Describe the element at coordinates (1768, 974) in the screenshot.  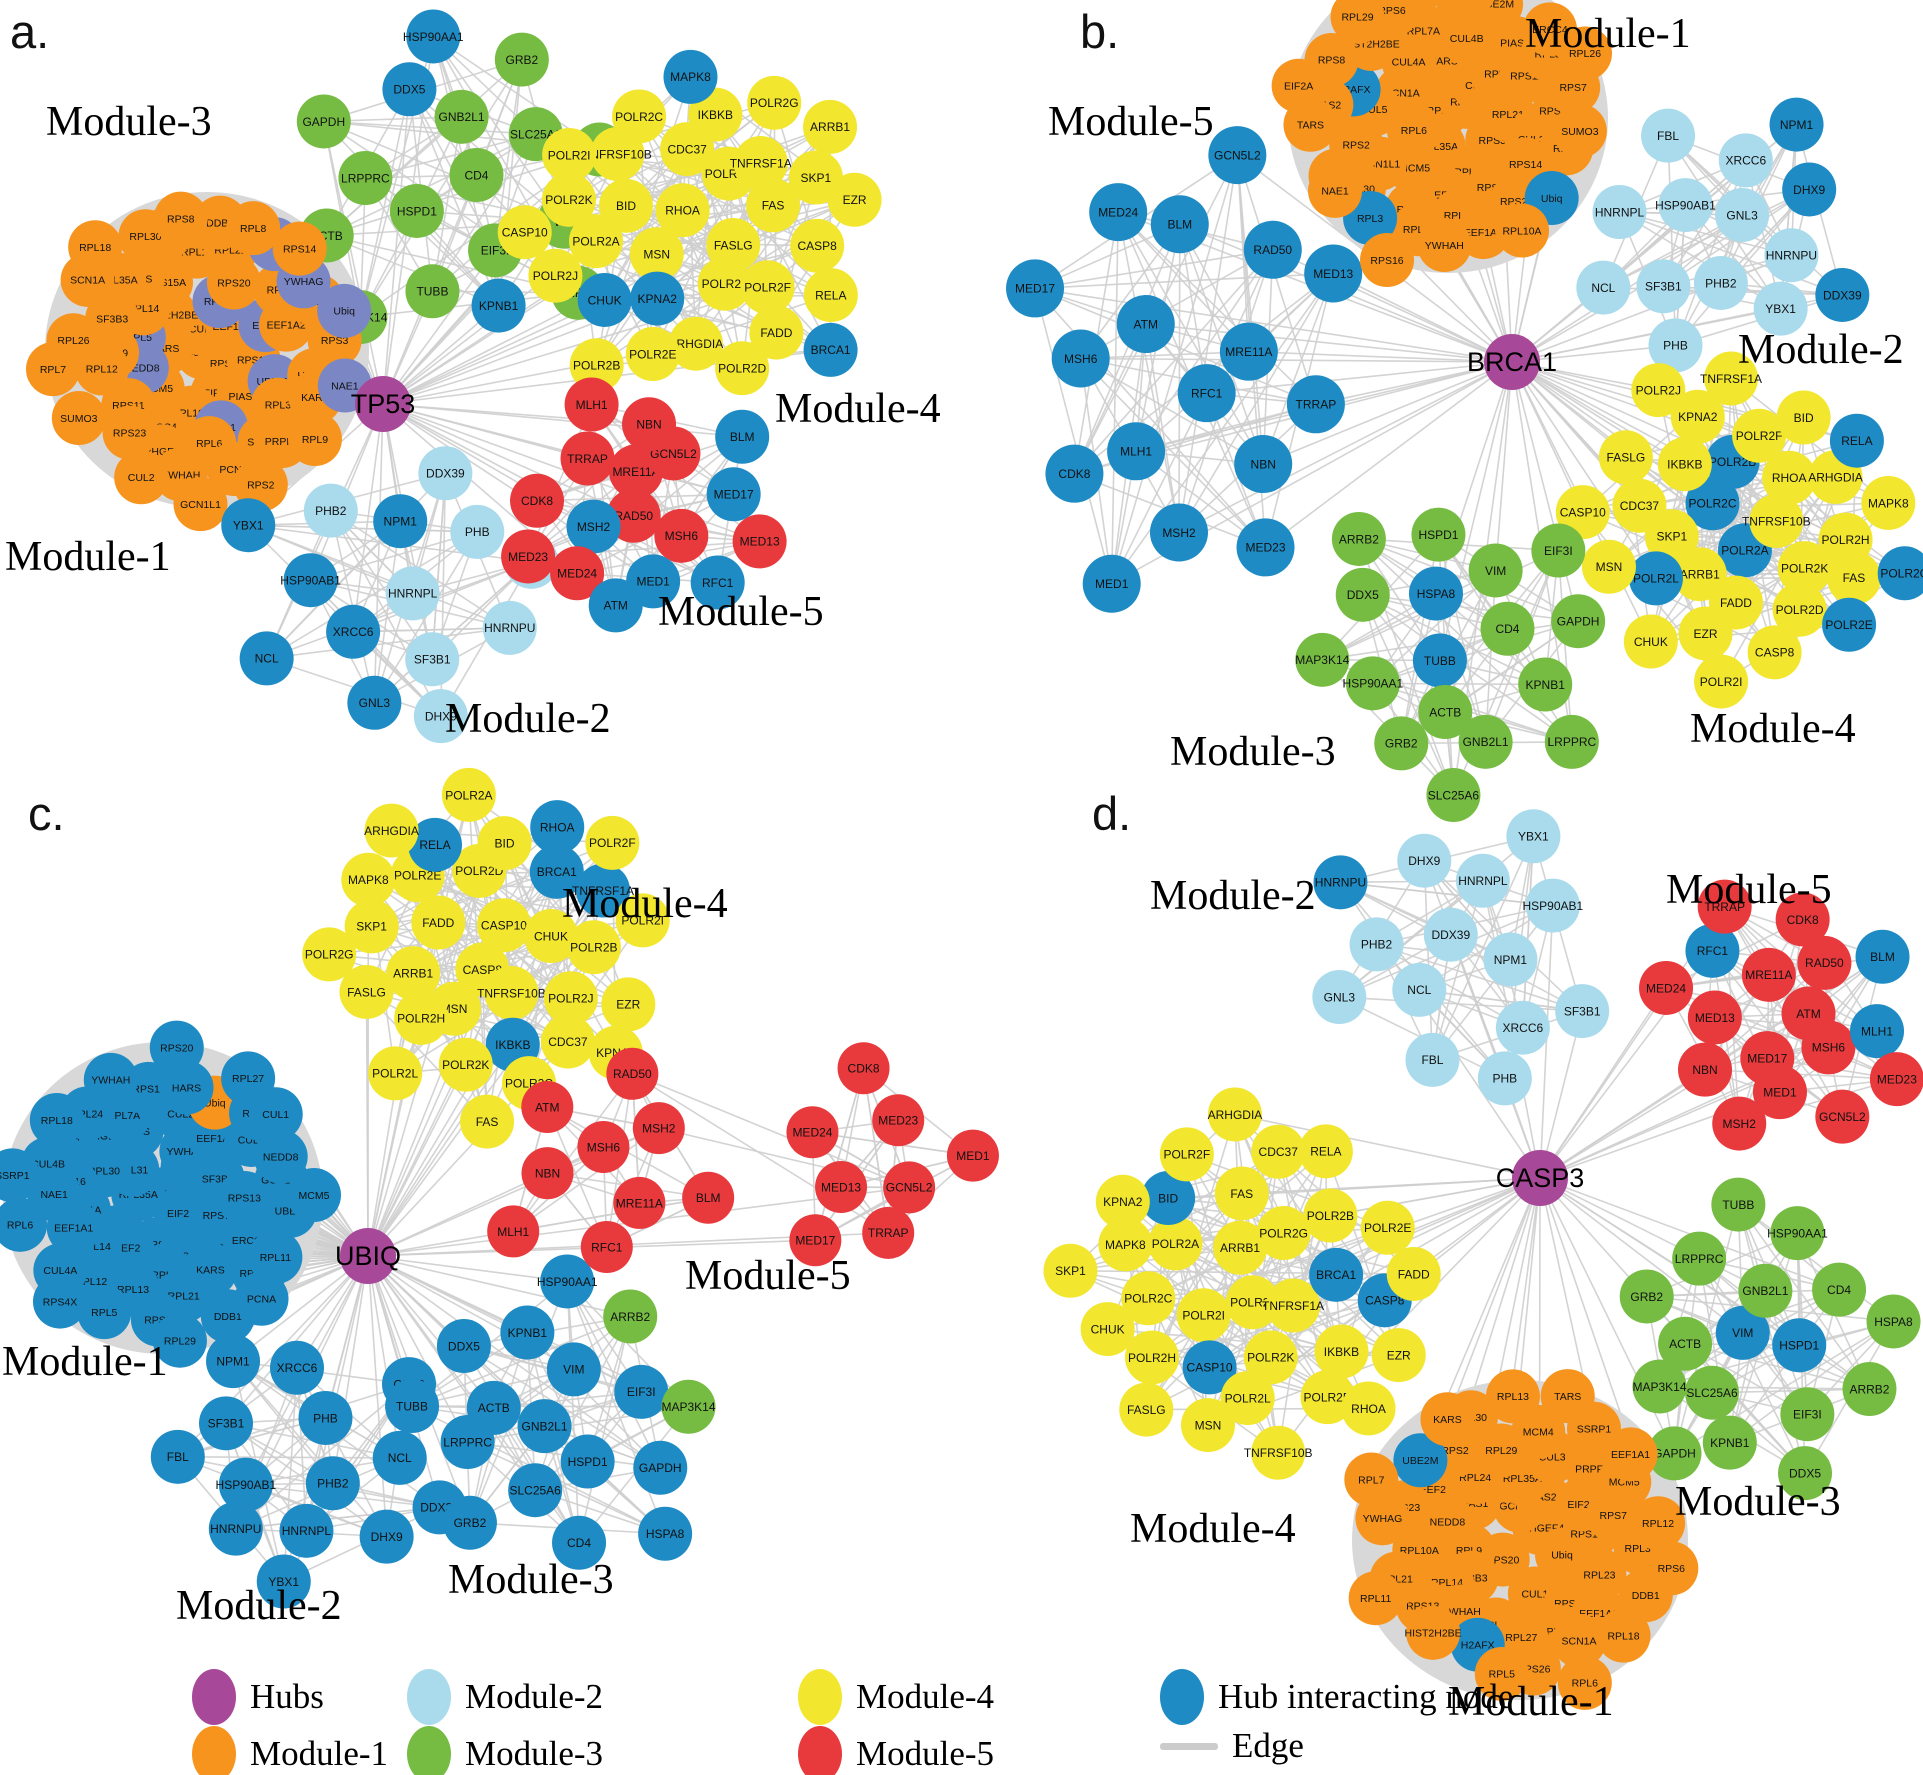
I see `node-MRE11A: MRE11A` at that location.